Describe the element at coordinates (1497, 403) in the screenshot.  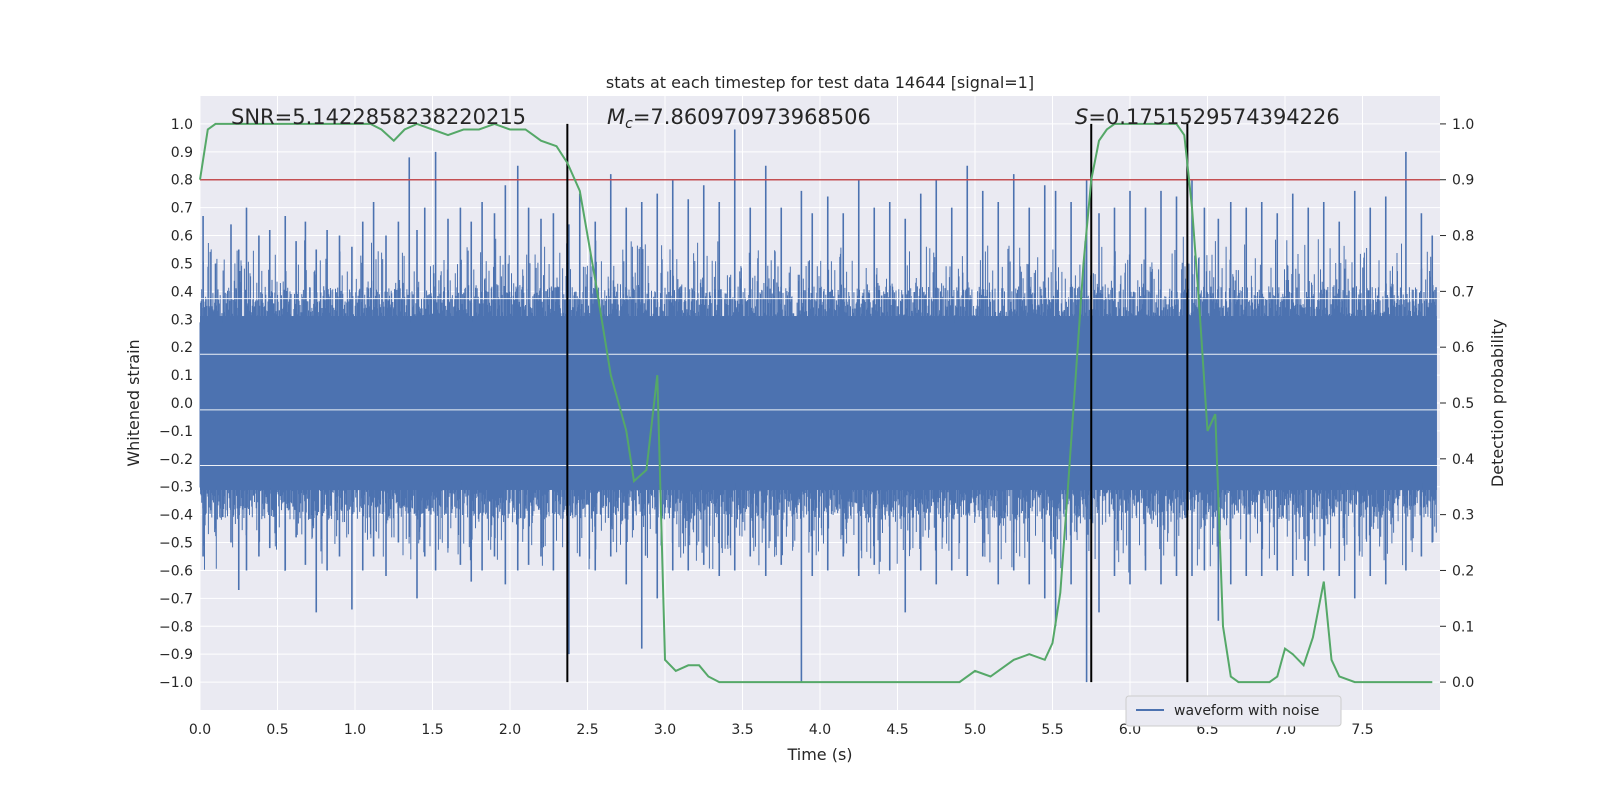
I see `y2-axis-label: Detection probability` at that location.